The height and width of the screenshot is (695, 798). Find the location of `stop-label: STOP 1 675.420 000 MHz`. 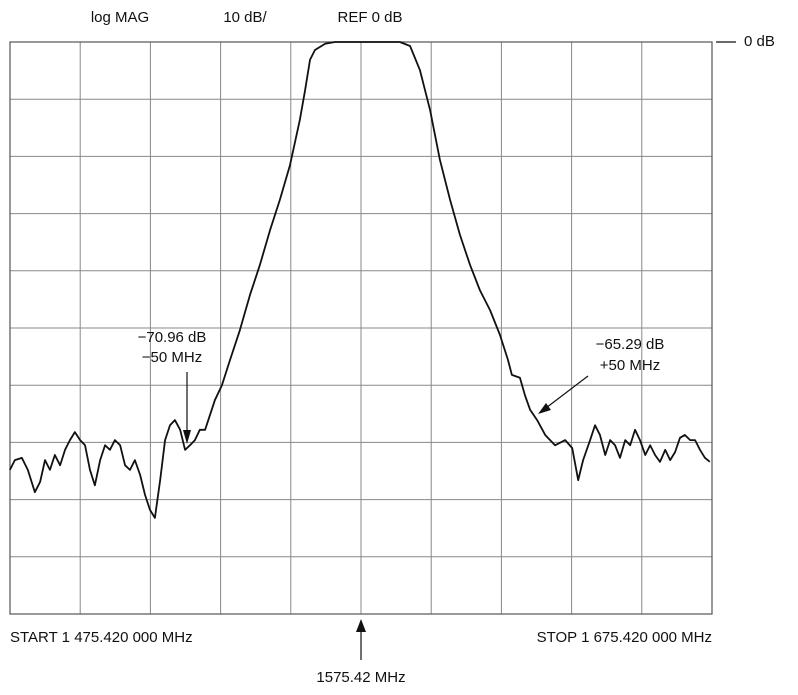

stop-label: STOP 1 675.420 000 MHz is located at coordinates (624, 637).